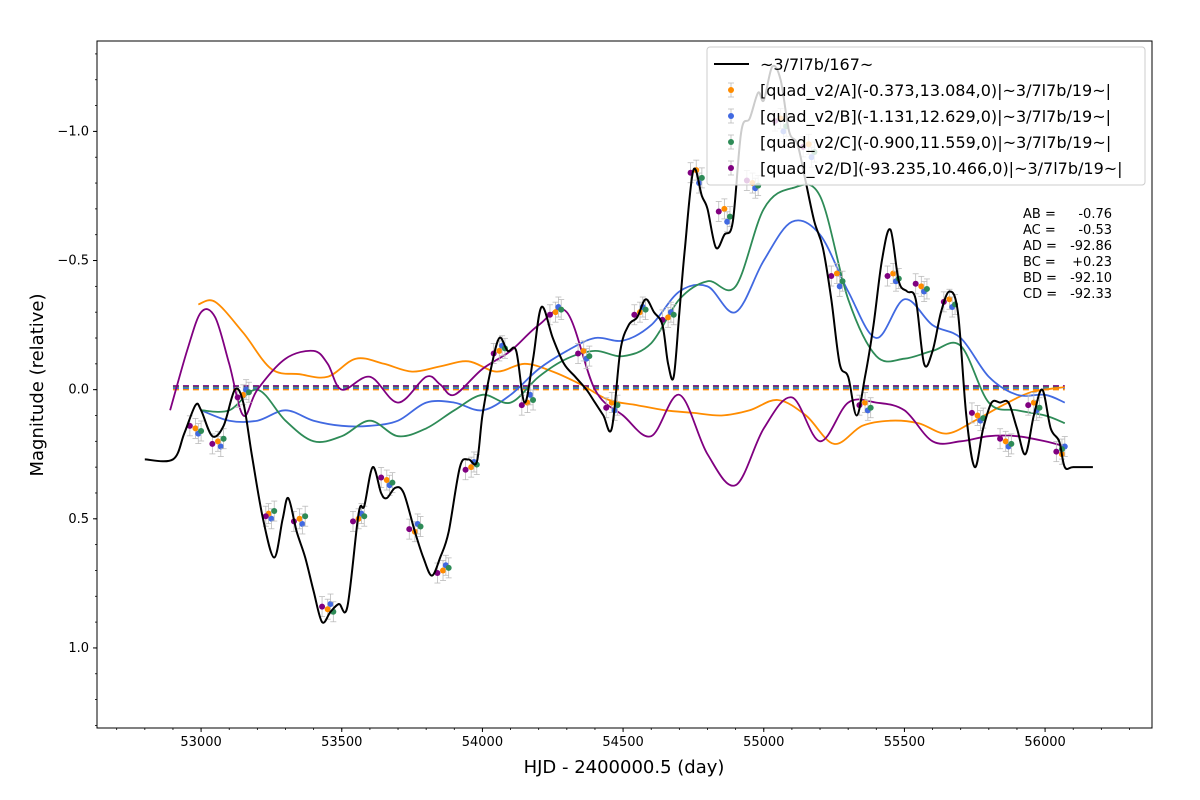 The height and width of the screenshot is (800, 1200). Describe the element at coordinates (1040, 294) in the screenshot. I see `stats-label: CD =` at that location.